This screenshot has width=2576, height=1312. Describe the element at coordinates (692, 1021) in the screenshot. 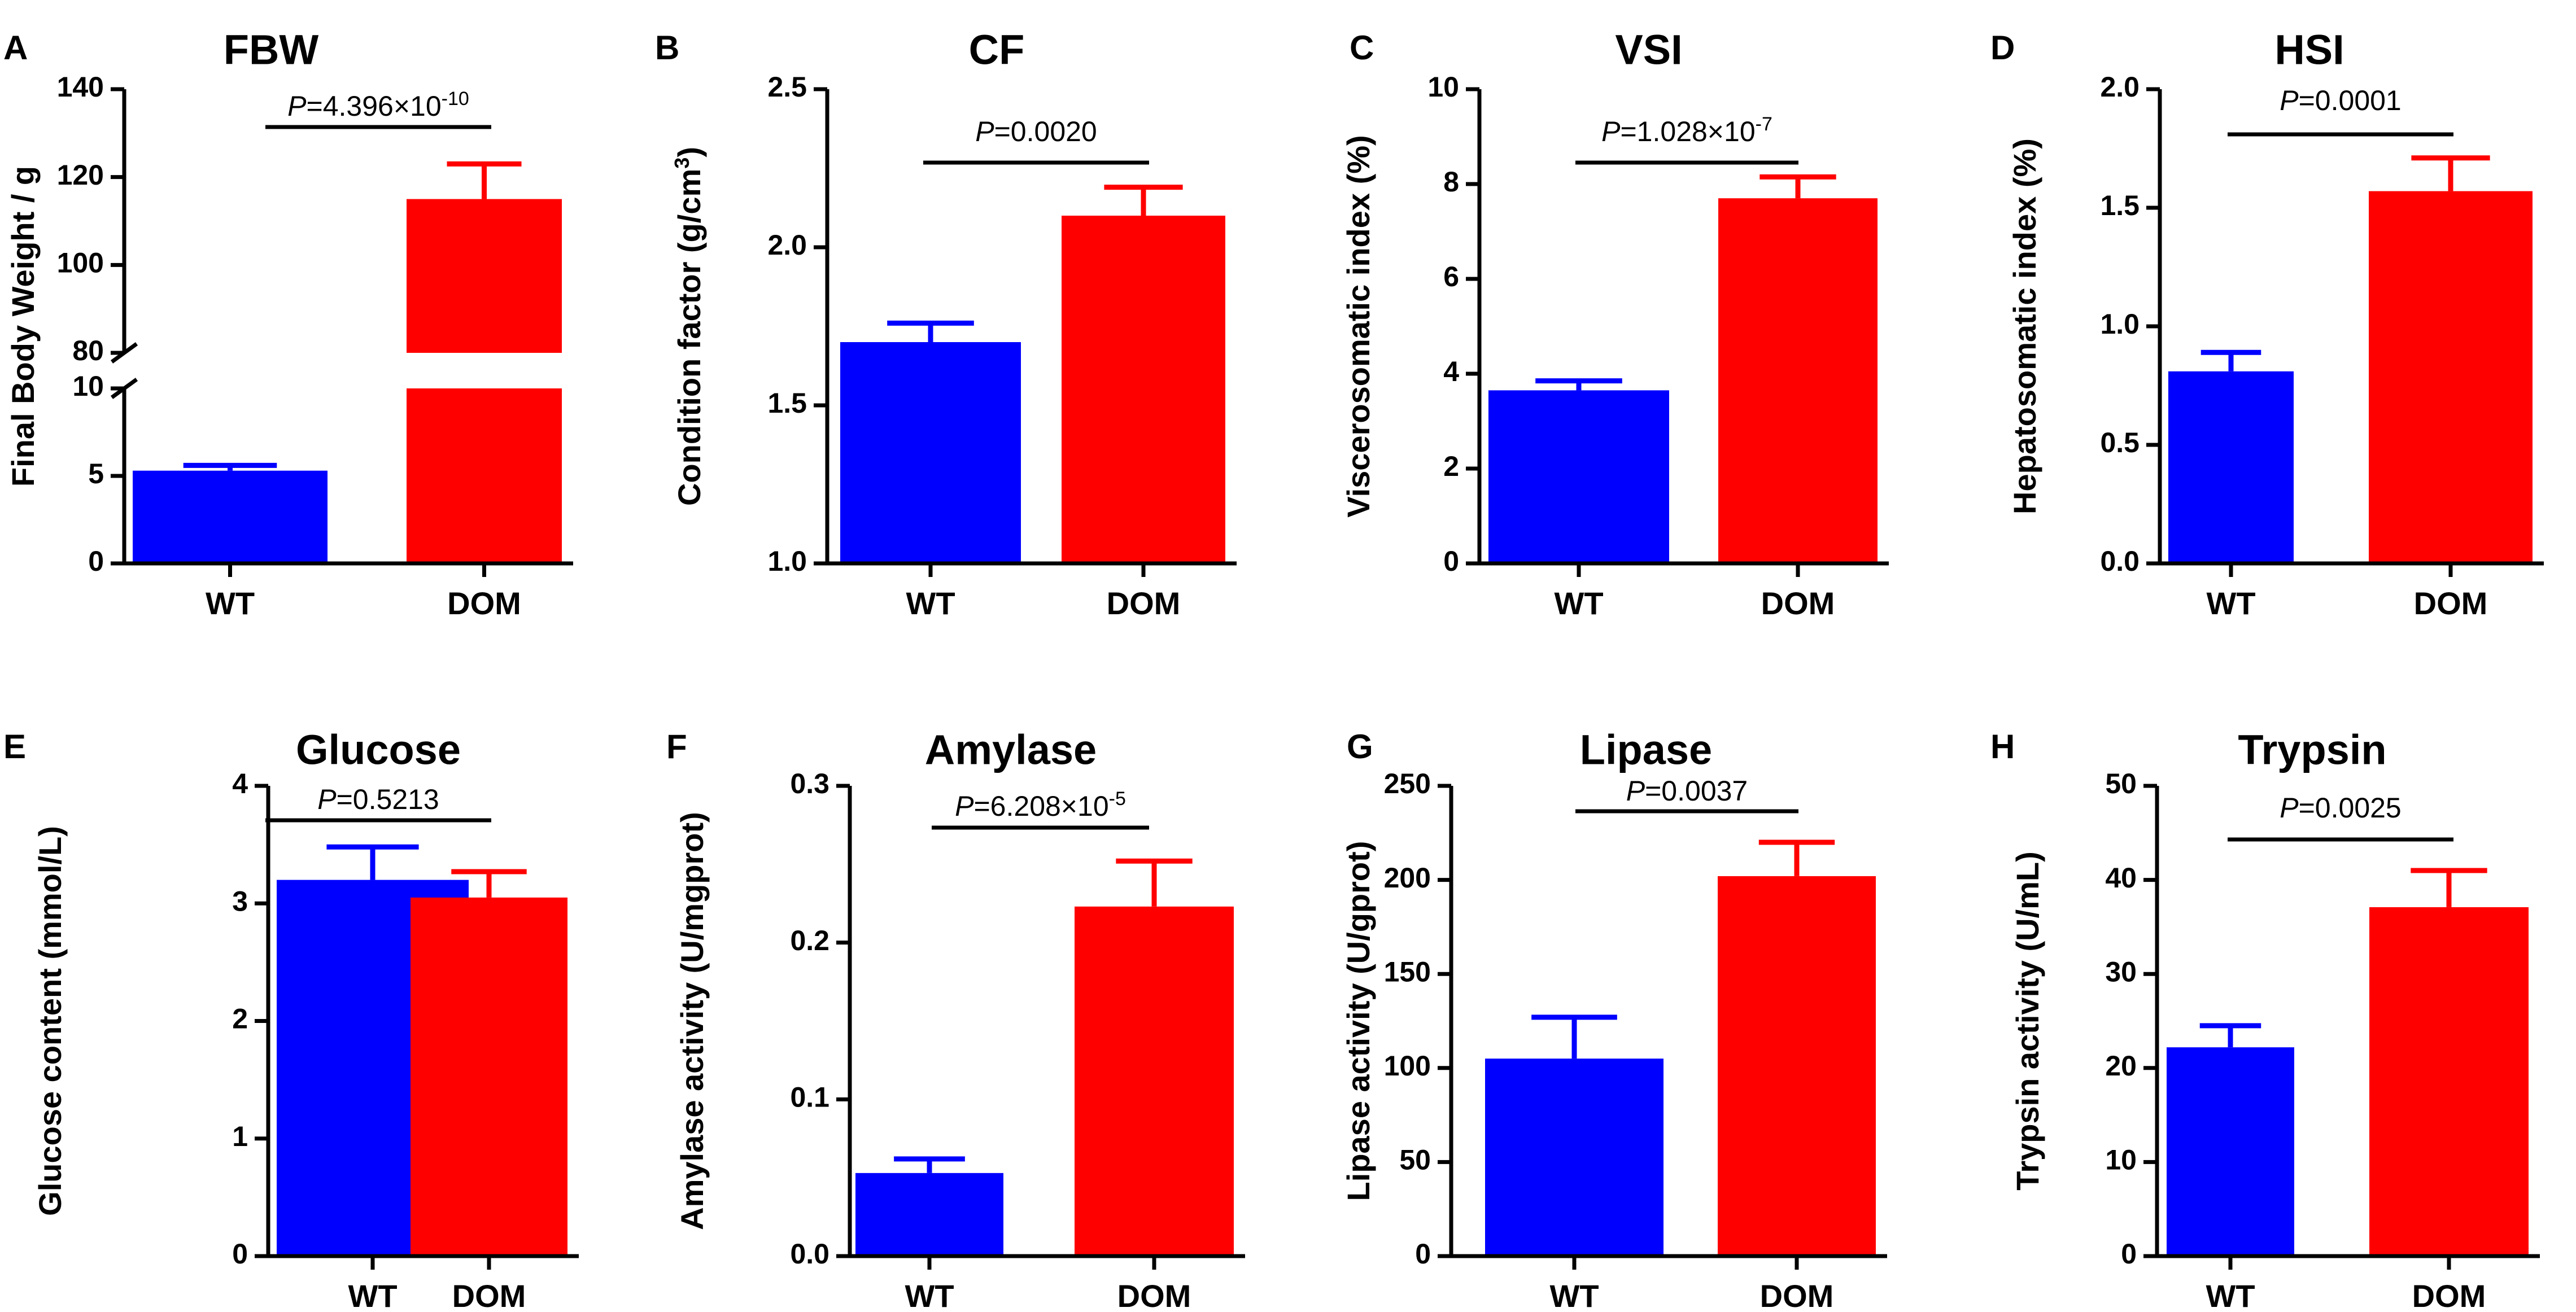

I see `y-axis-label: Amylase activity (U/mgprot)` at that location.